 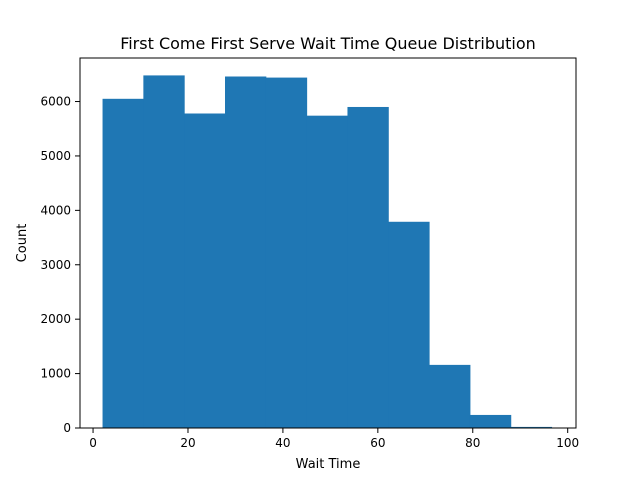 What do you see at coordinates (328, 464) in the screenshot?
I see `x-axis-label: Wait Time` at bounding box center [328, 464].